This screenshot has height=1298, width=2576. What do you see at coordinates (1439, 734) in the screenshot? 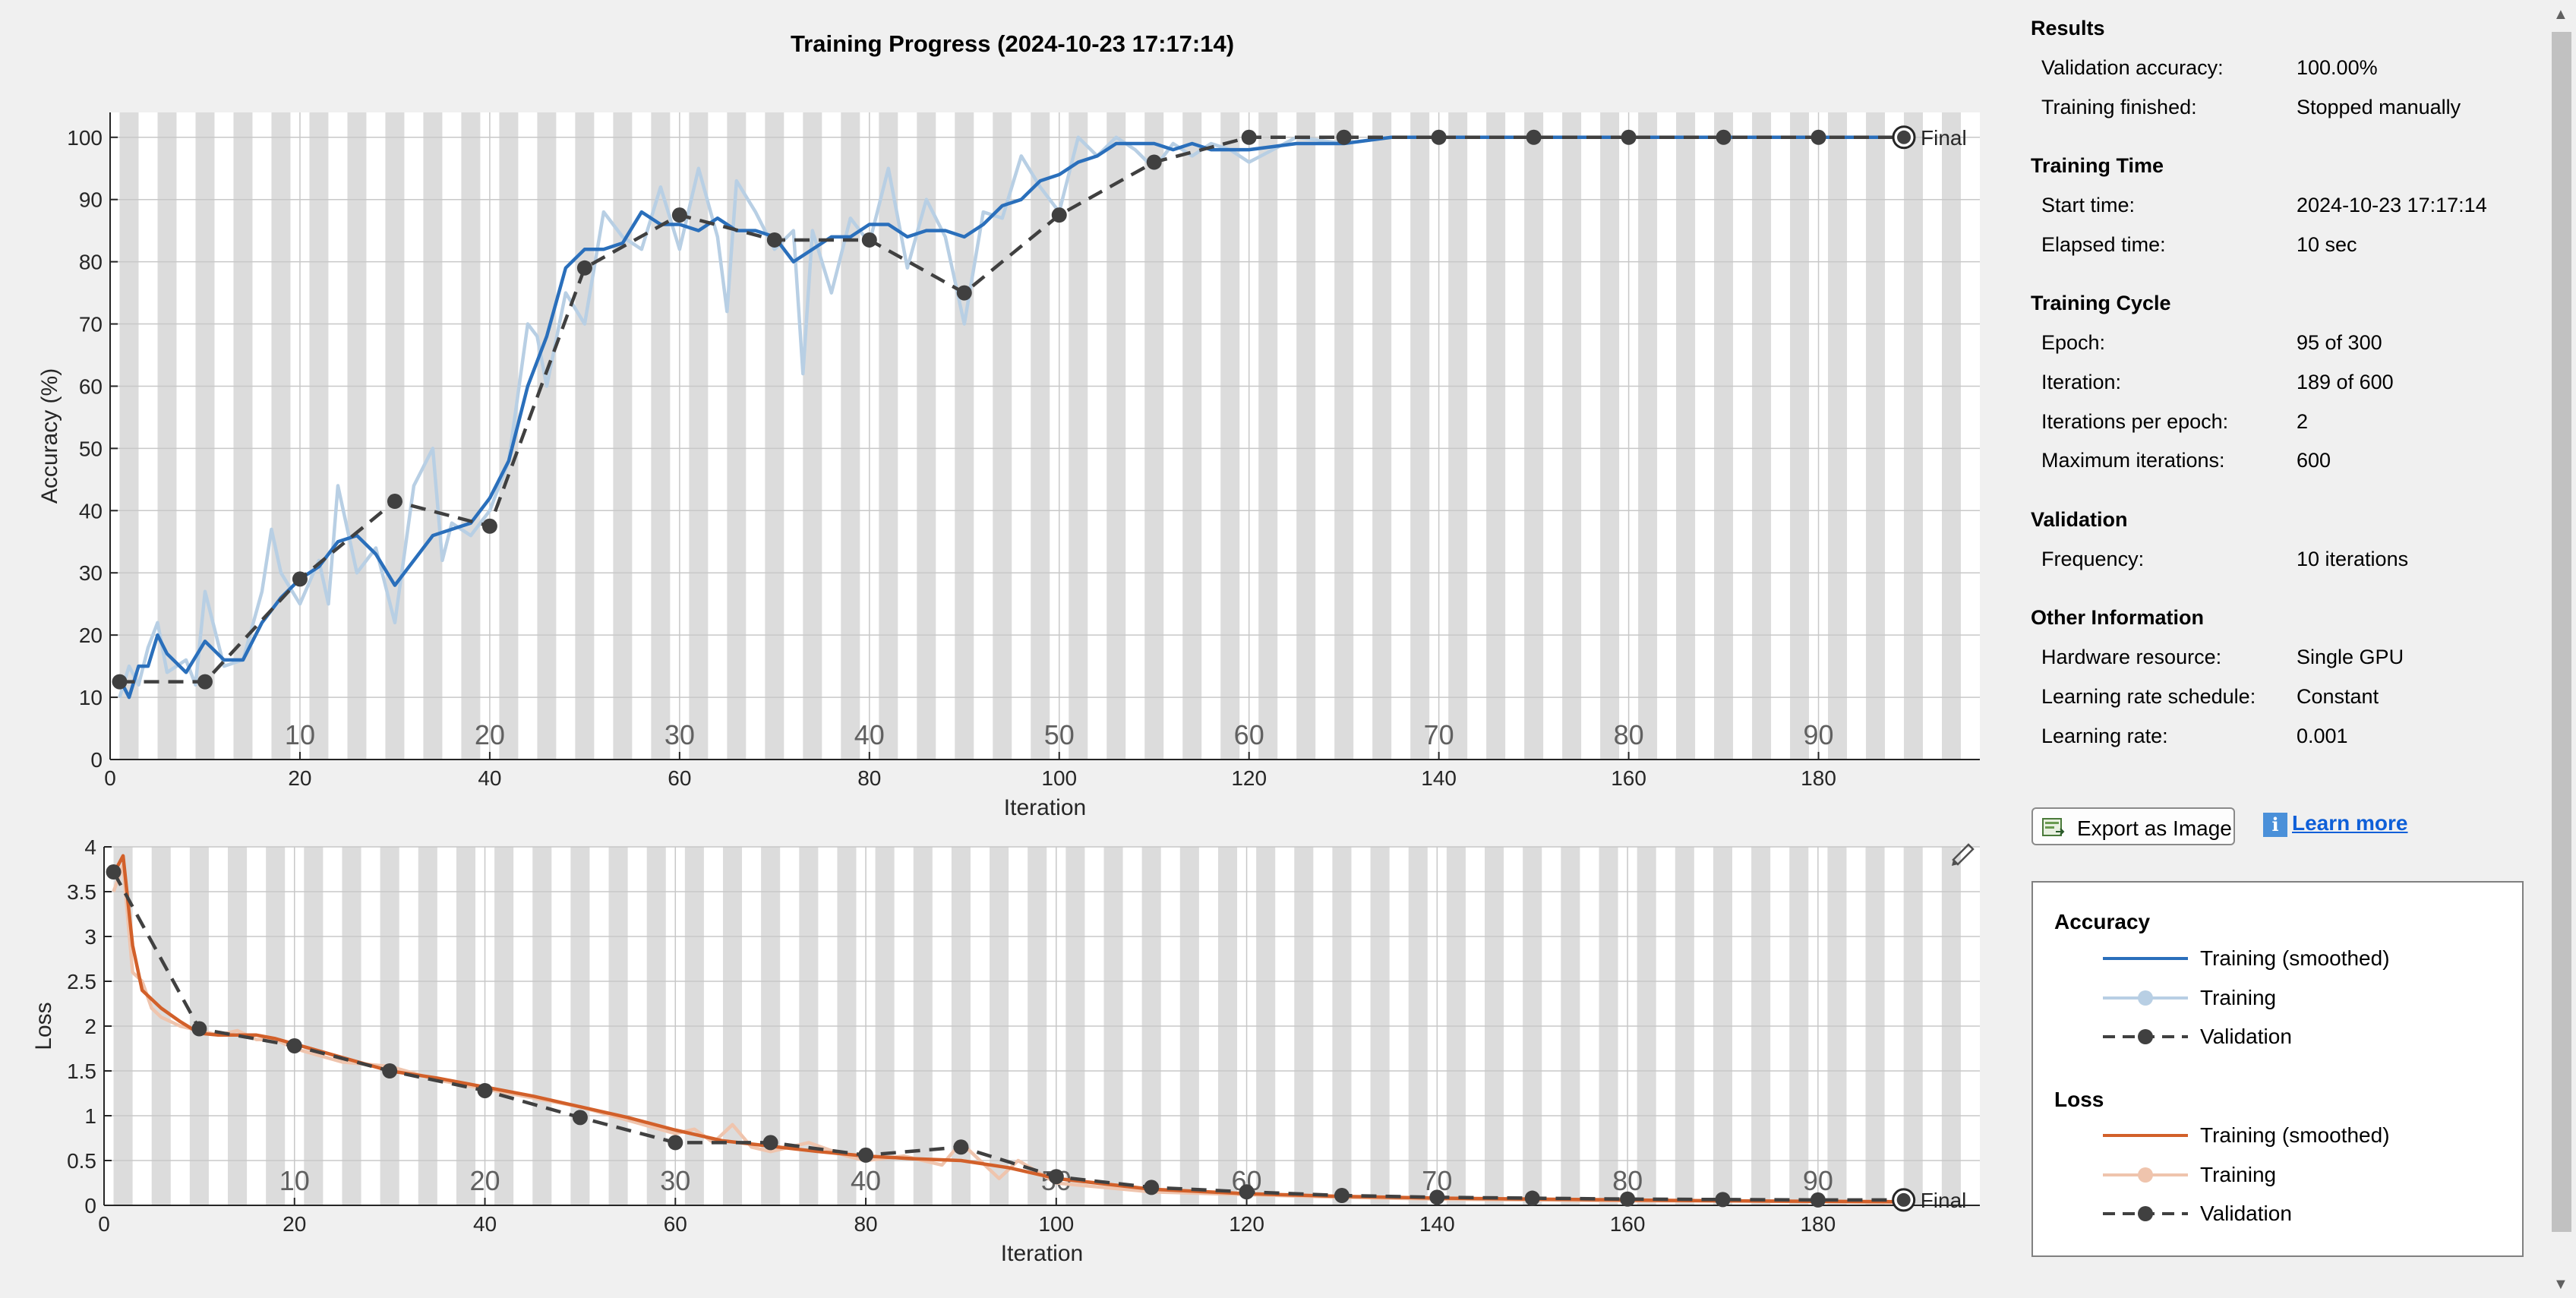
I see `accuracy-epoch-label: 70` at bounding box center [1439, 734].